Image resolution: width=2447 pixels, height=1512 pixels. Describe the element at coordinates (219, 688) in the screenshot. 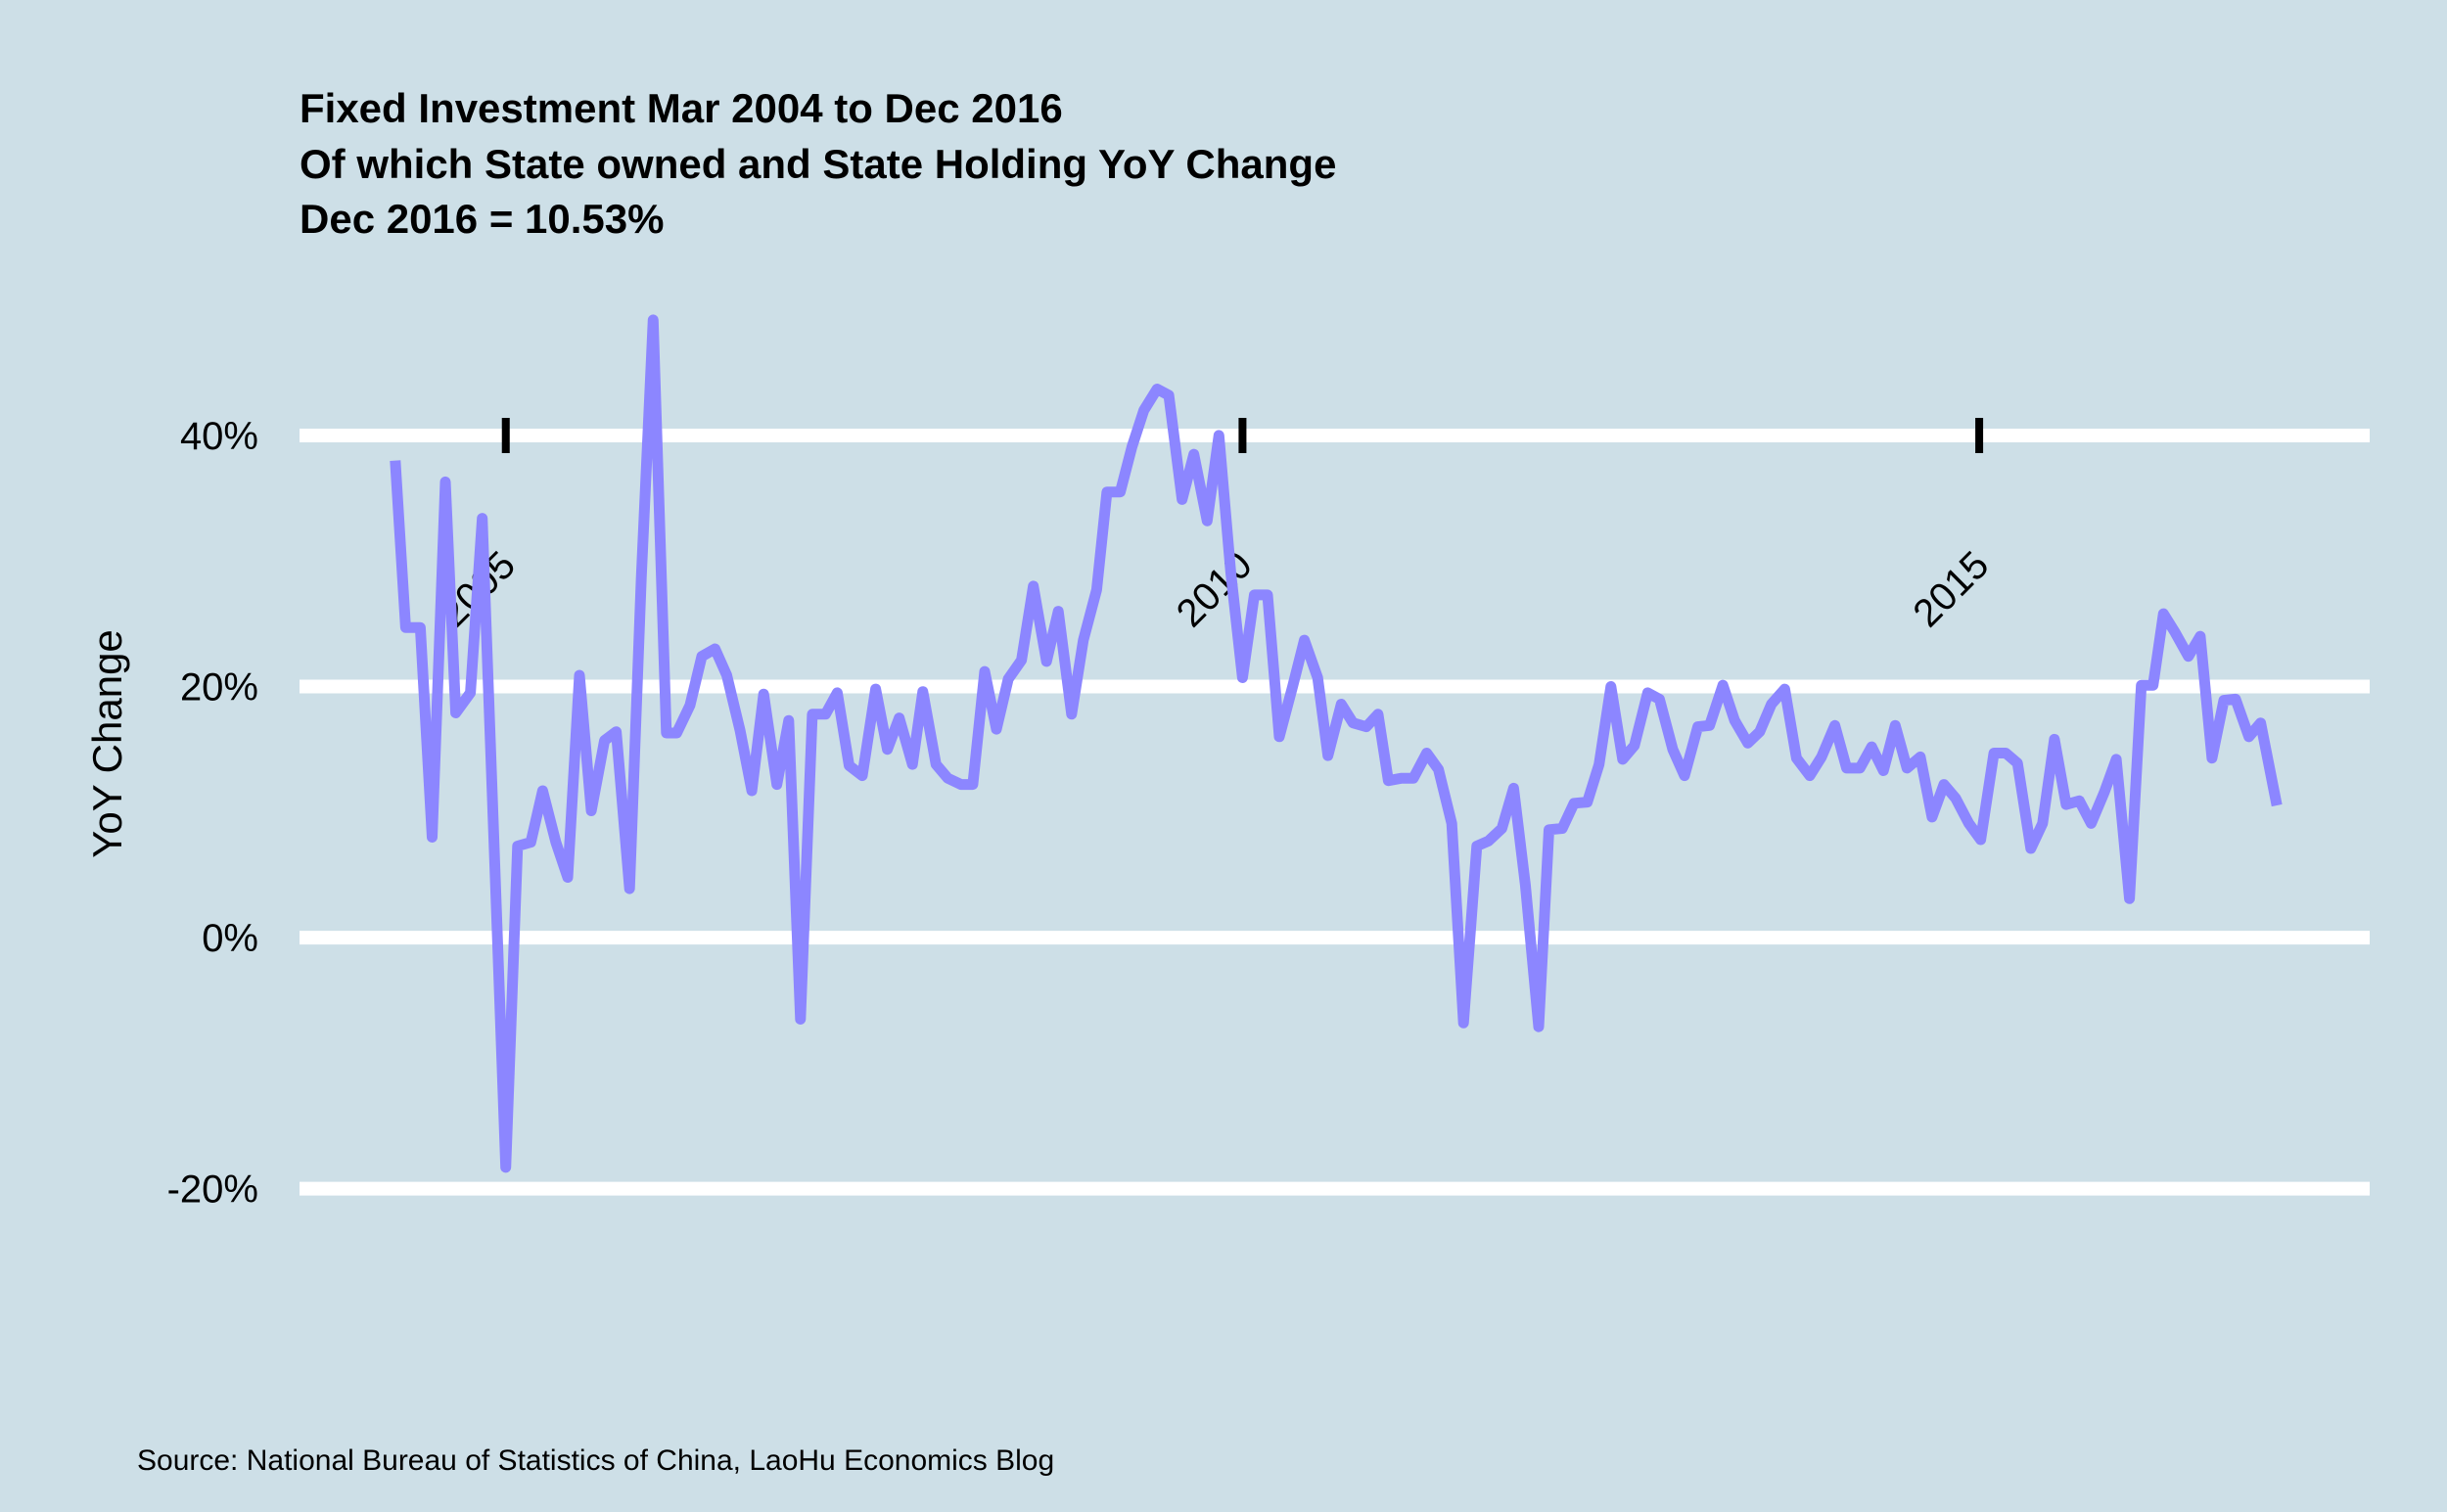

I see `y-tick-label: 20%` at that location.